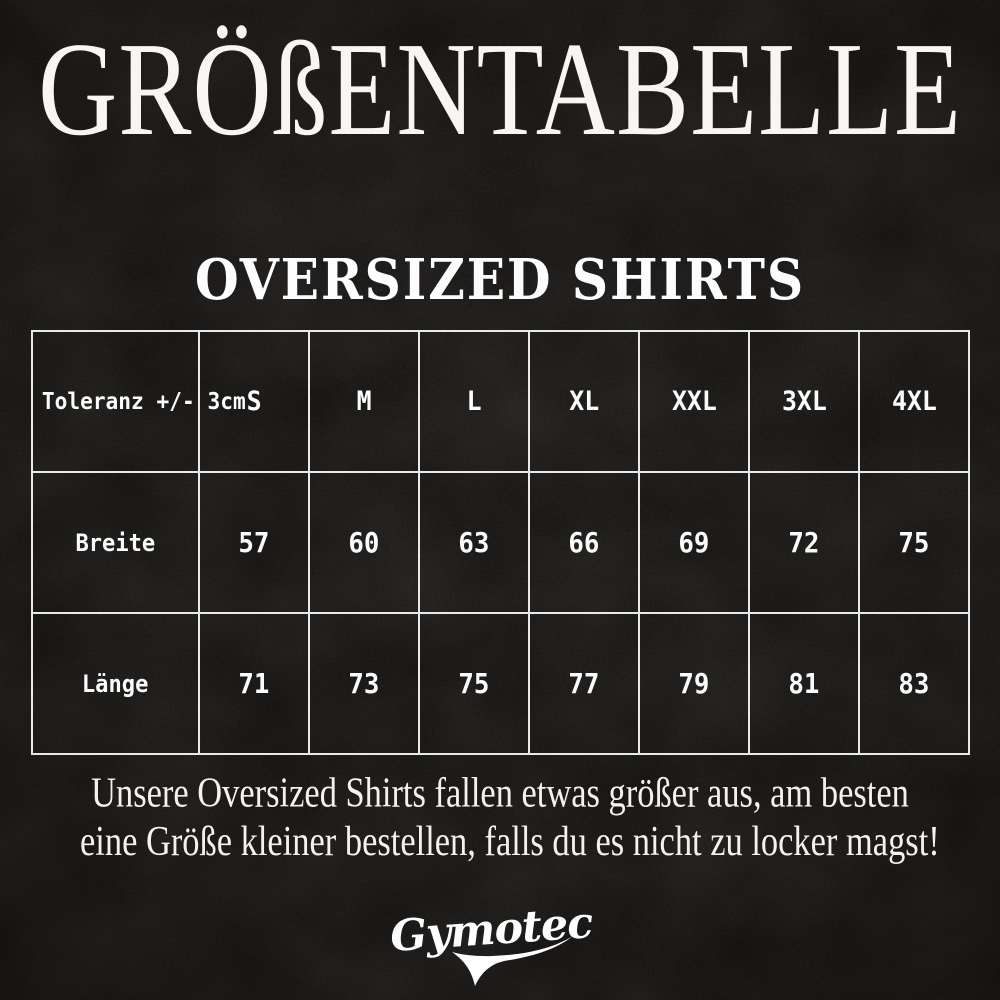 The height and width of the screenshot is (1000, 1000). I want to click on size-header-cell: XXL, so click(694, 401).